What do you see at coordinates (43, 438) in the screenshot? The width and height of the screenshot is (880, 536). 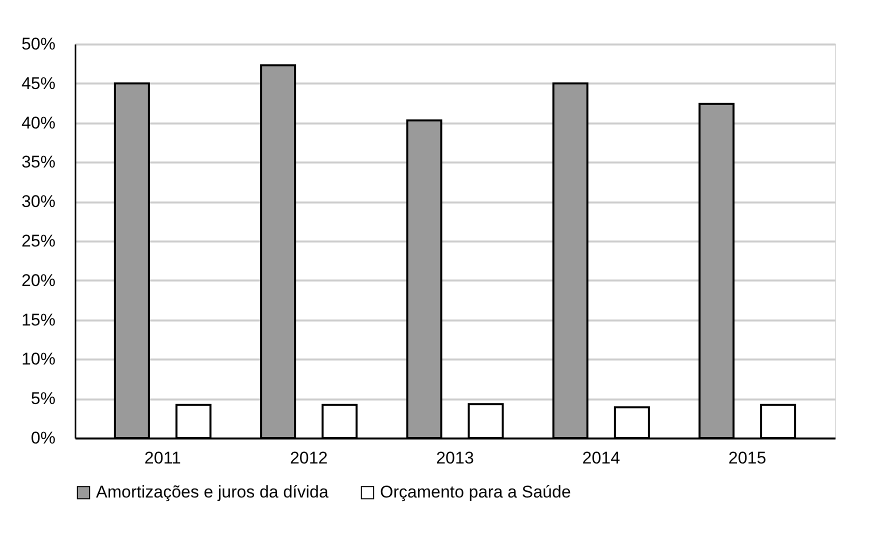 I see `y-tick-label: 0%` at bounding box center [43, 438].